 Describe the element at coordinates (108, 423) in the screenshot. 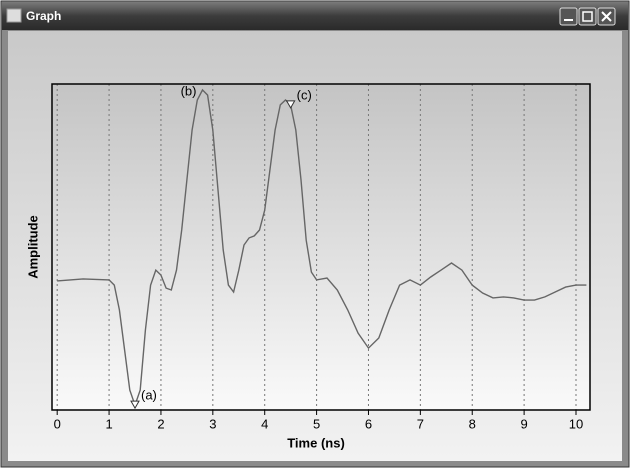

I see `x-tick-label: 1` at that location.